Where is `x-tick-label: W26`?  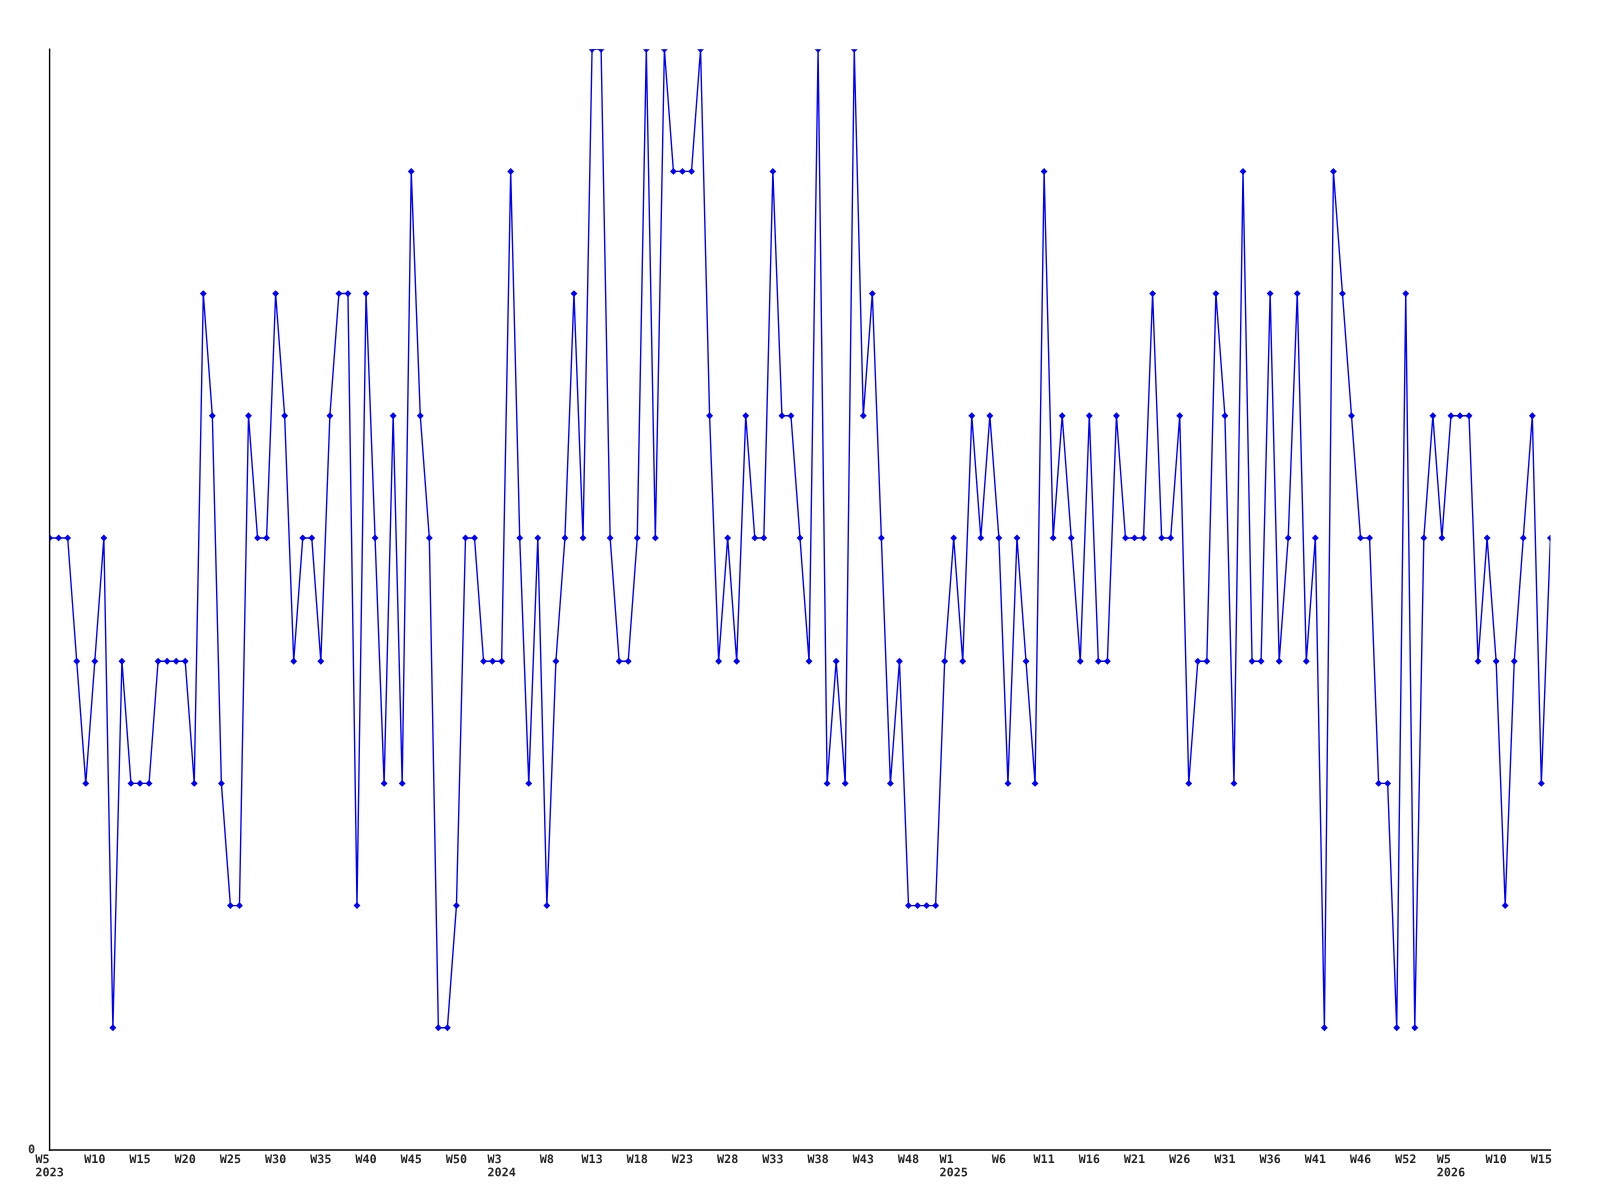
x-tick-label: W26 is located at coordinates (1179, 1159).